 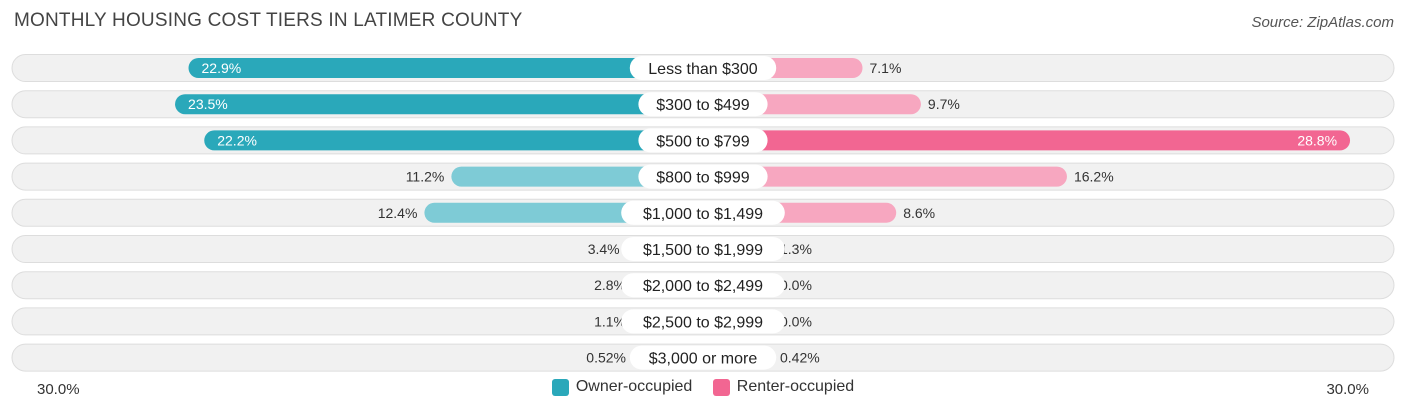 I want to click on renter-value-label: 7.1%, so click(x=886, y=68).